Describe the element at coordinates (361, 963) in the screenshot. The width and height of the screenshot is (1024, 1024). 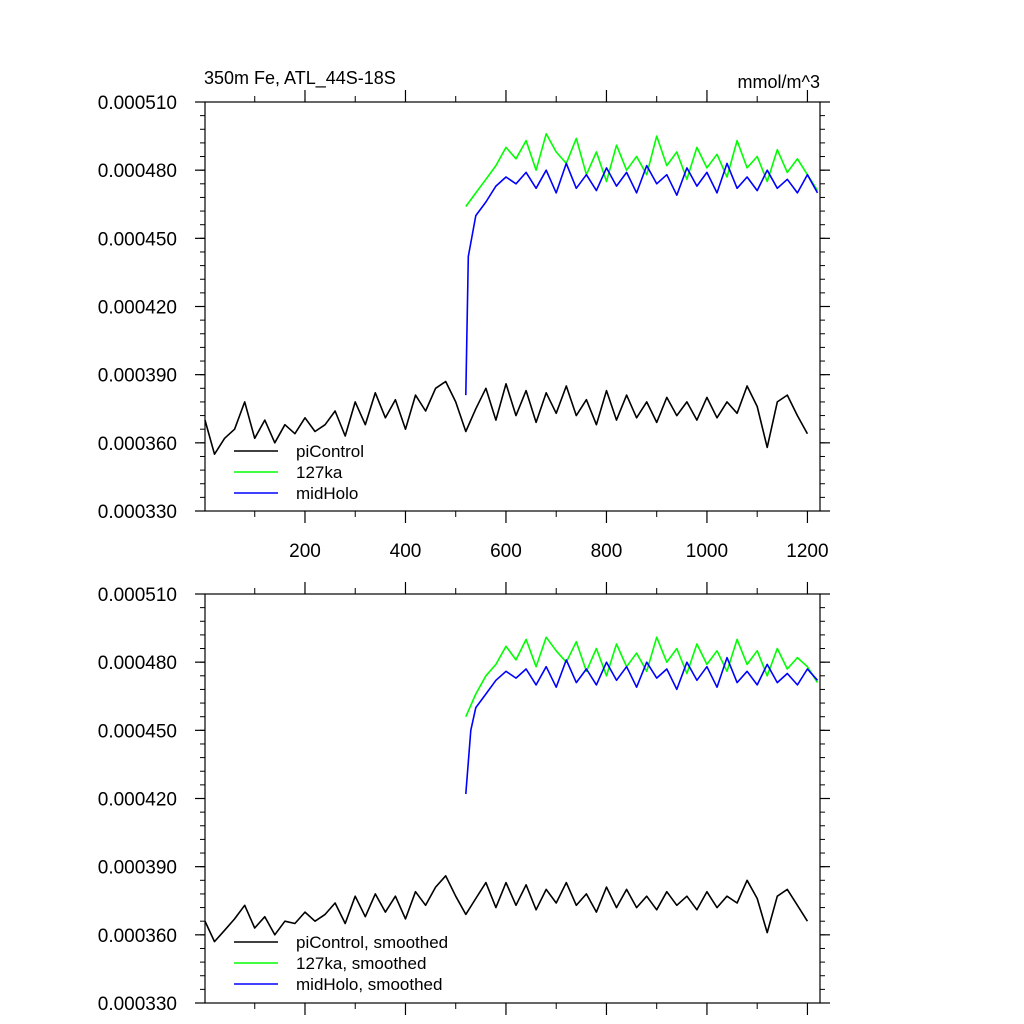
I see `legend-label: 127ka, smoothed` at that location.